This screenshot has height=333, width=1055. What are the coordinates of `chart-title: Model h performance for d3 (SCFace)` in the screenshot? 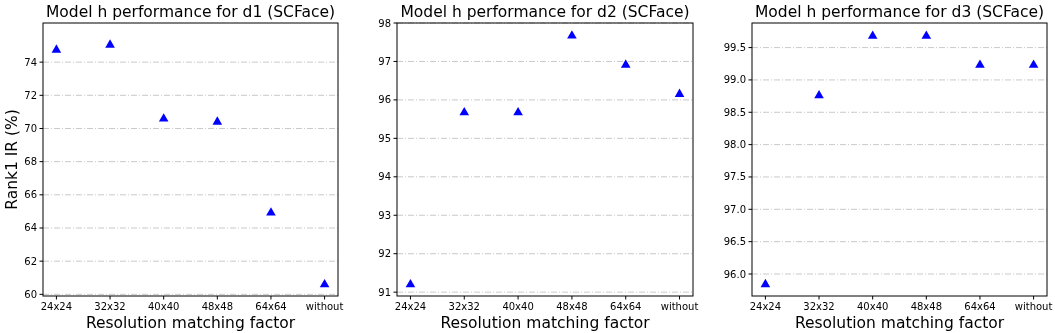 It's located at (899, 12).